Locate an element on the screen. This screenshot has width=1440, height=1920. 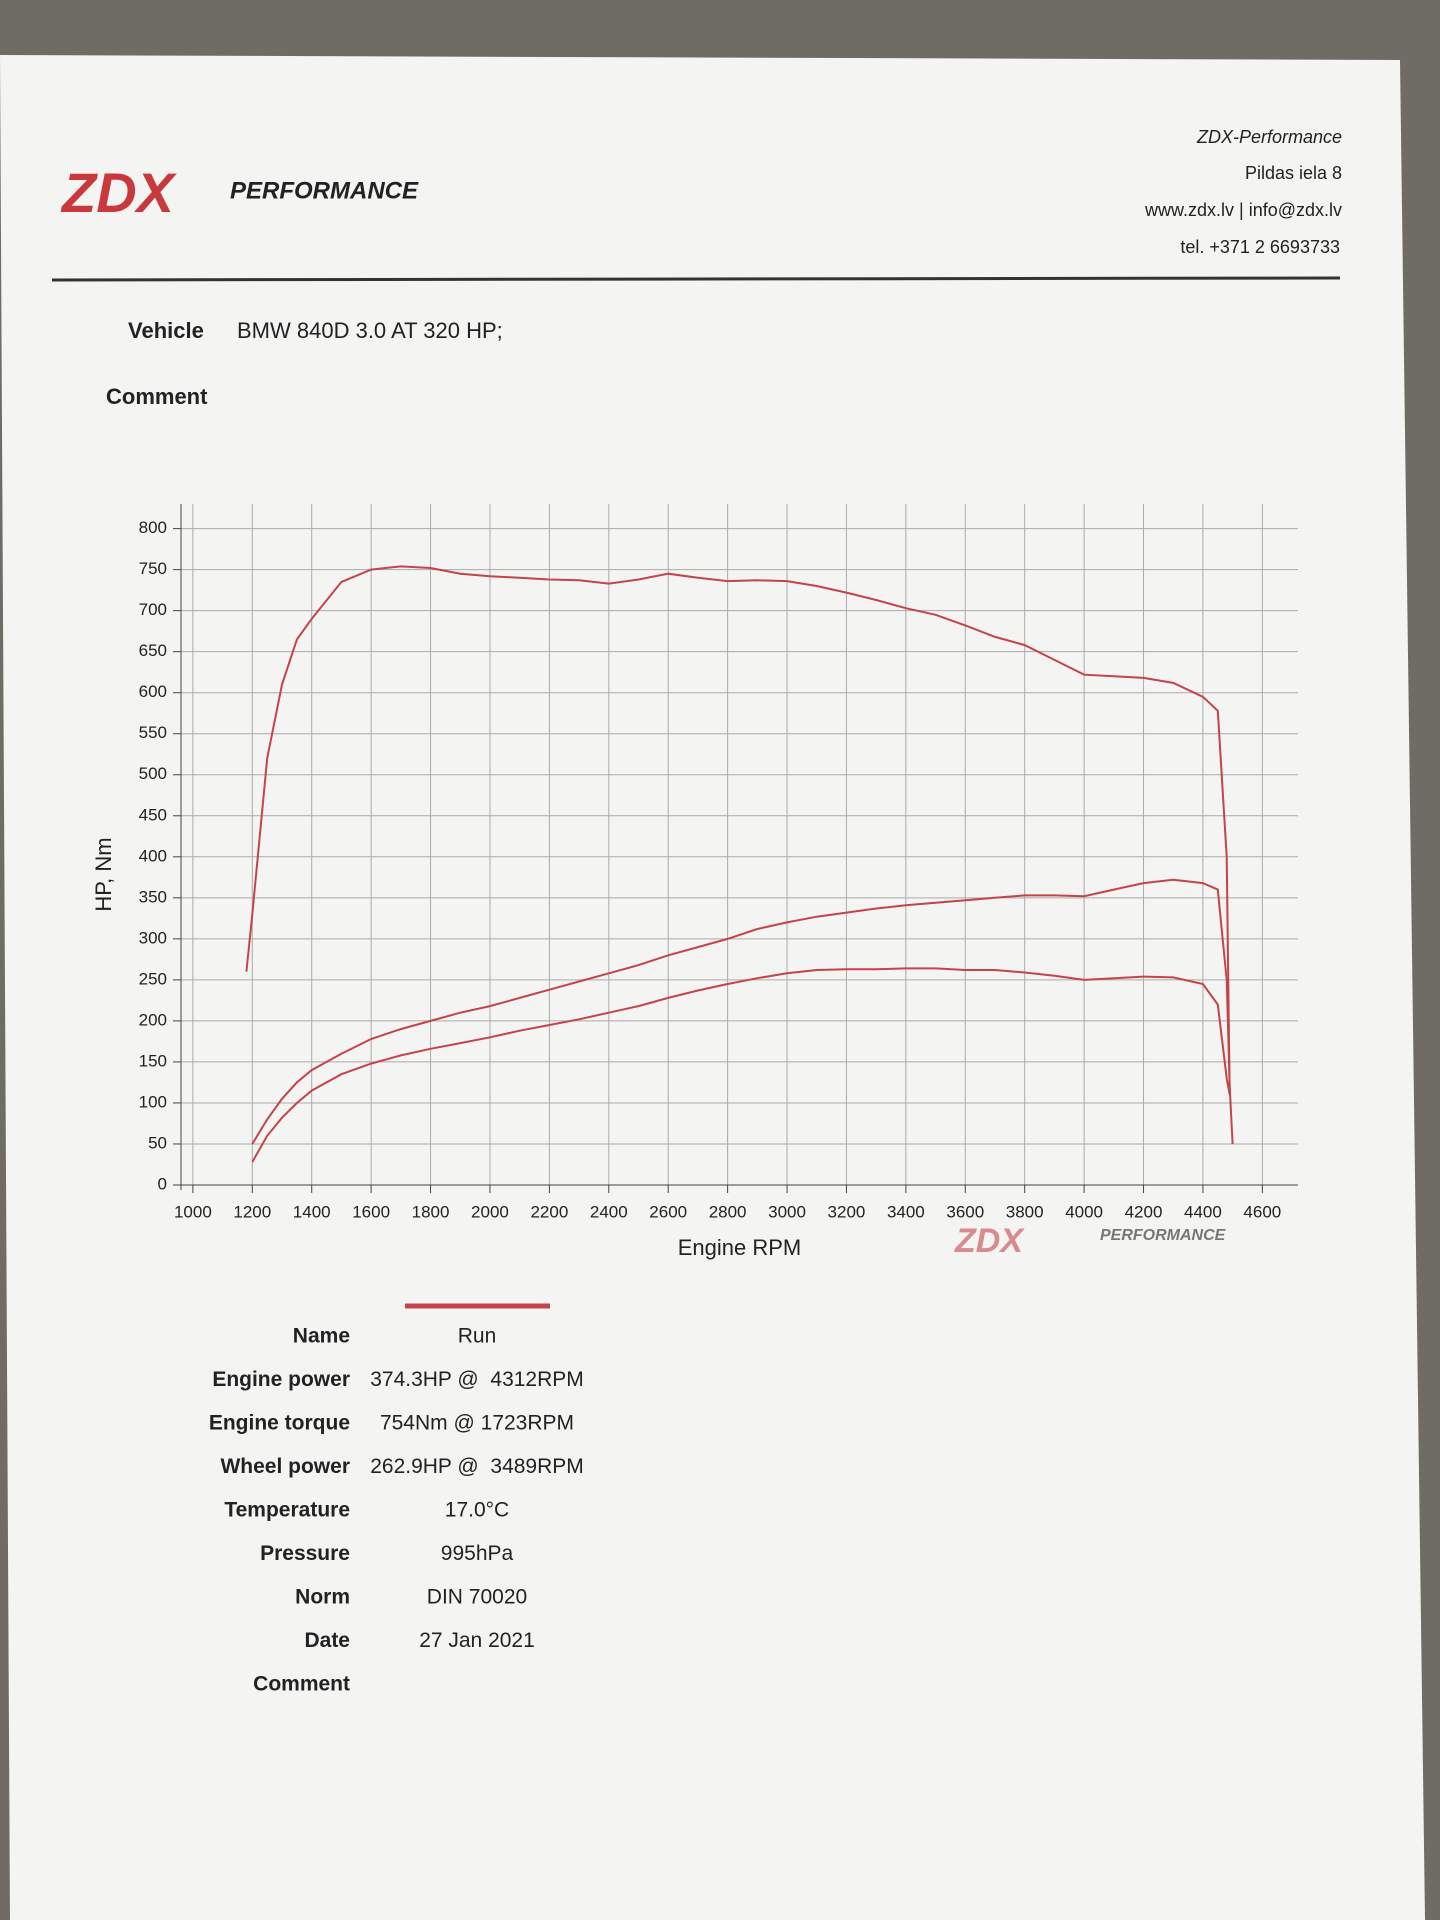
y-tick-label: 250 is located at coordinates (153, 978).